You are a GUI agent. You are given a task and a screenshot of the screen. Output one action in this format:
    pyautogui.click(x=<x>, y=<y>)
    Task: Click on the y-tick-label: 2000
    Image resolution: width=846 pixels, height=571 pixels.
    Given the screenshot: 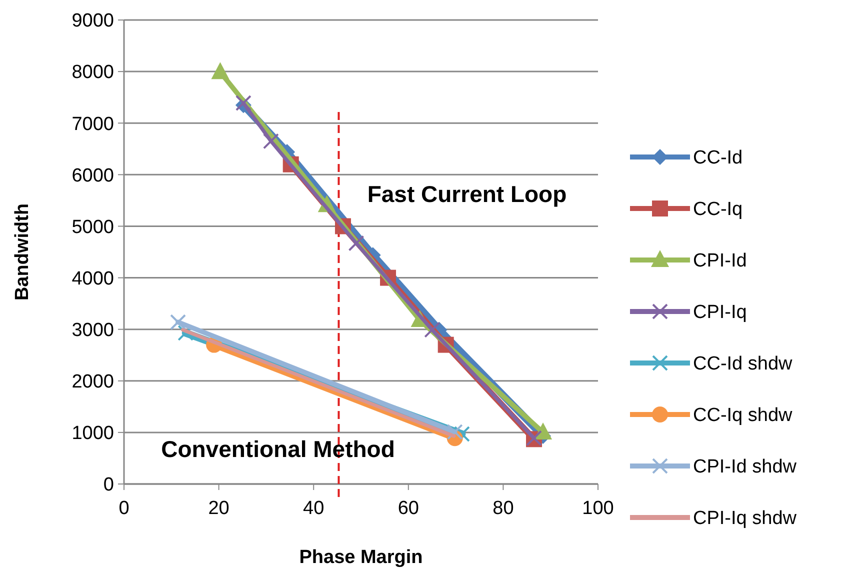 What is the action you would take?
    pyautogui.click(x=93, y=382)
    